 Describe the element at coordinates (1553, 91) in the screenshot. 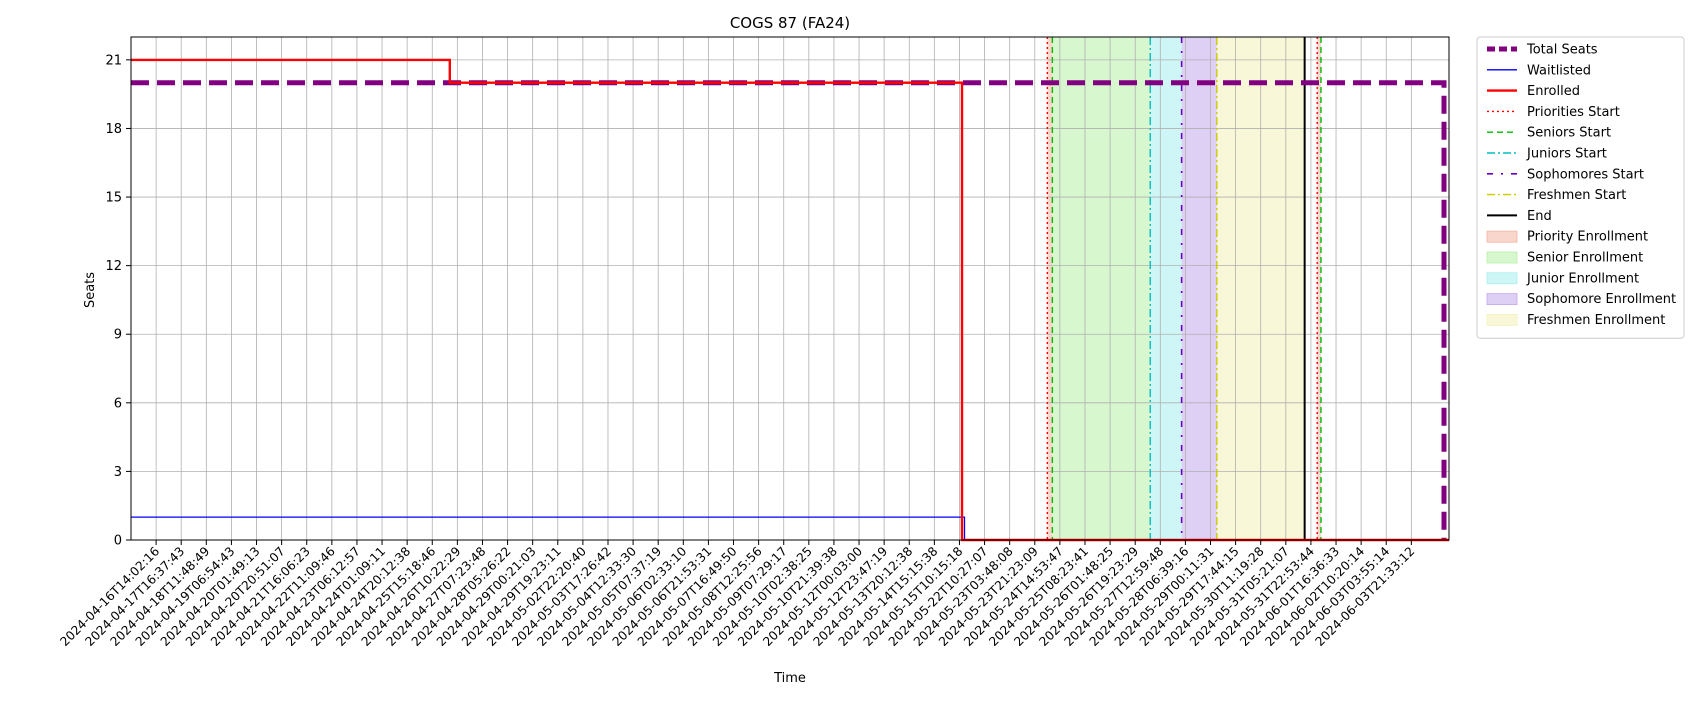

I see `legend-label: Enrolled` at that location.